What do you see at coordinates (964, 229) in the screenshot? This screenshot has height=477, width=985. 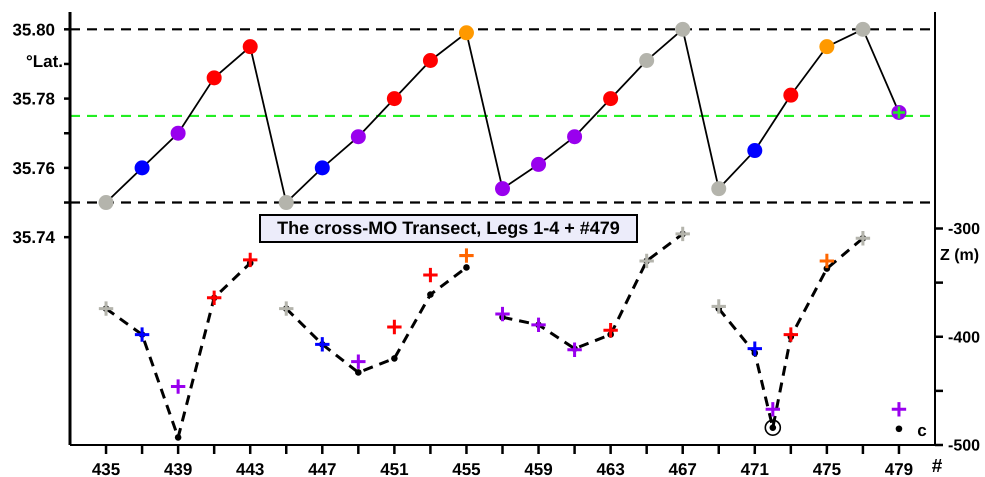 I see `y2-tick-label: -300` at bounding box center [964, 229].